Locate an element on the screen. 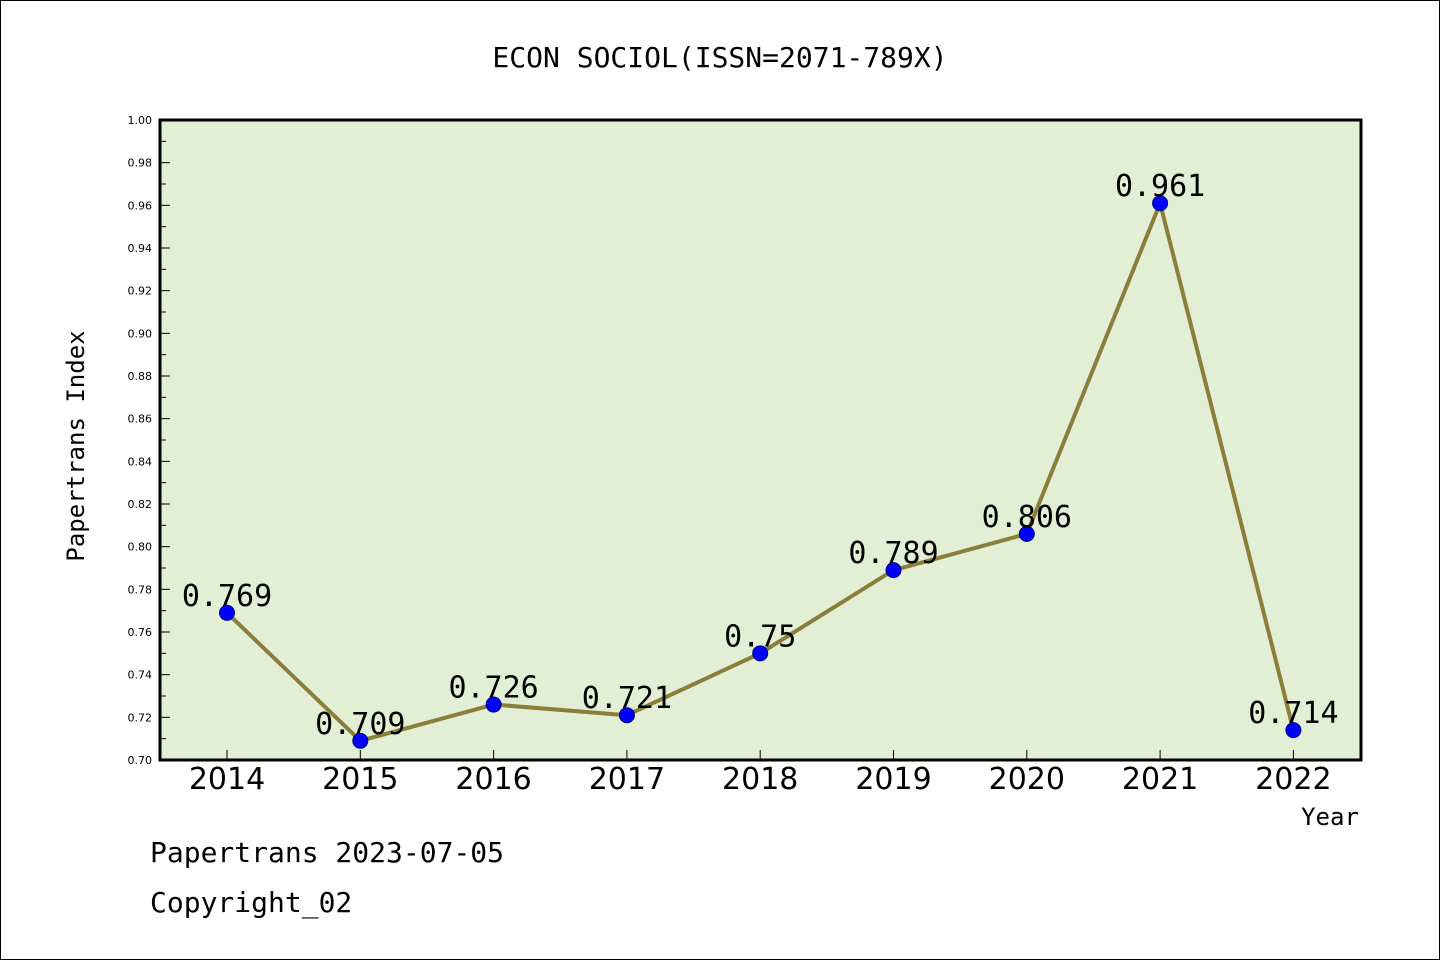 The image size is (1440, 960). x-axis: 2014 2015 2016 2017 2018 2019 2020 2021 2022 is located at coordinates (760, 773).